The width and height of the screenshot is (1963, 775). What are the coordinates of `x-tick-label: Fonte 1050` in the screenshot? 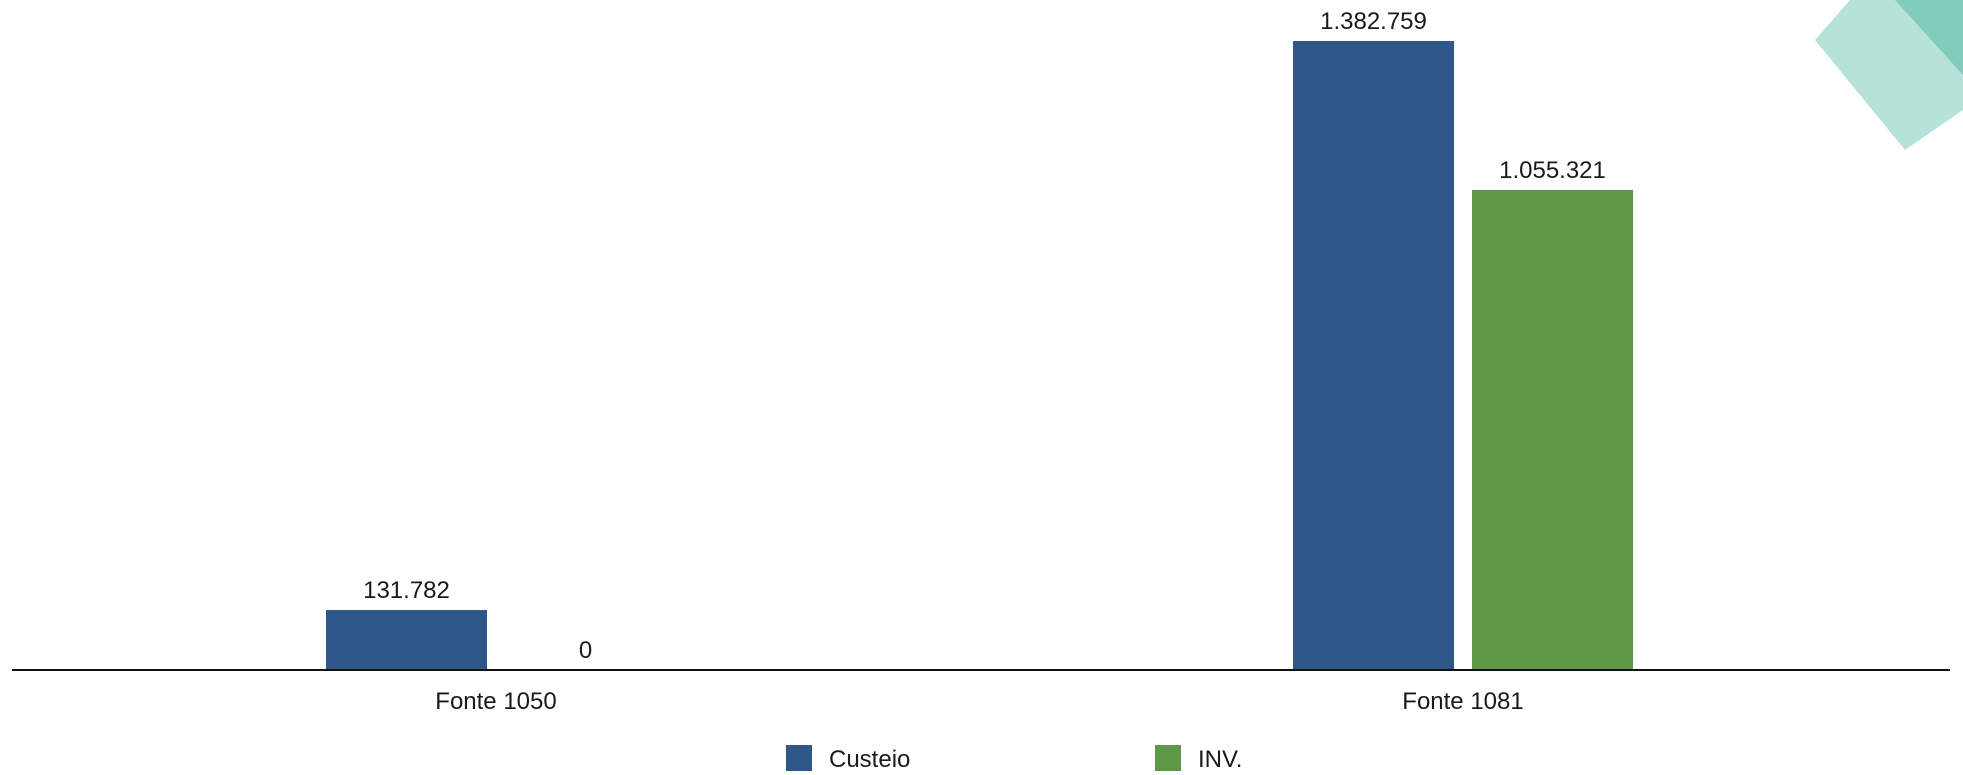 It's located at (495, 701).